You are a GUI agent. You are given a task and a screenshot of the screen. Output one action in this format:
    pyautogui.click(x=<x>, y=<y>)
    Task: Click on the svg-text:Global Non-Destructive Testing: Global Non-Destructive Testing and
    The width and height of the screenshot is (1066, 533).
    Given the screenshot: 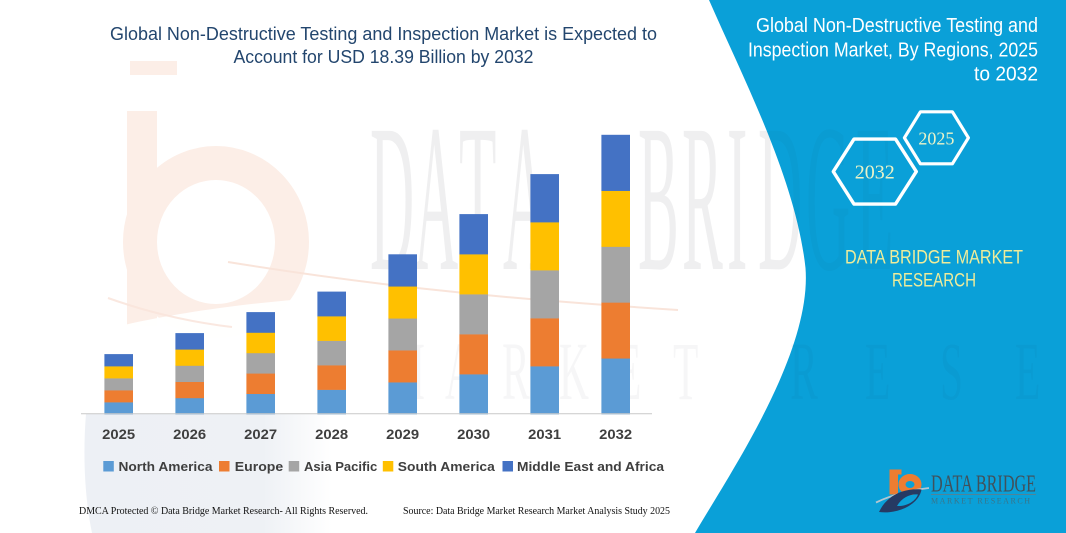 What is the action you would take?
    pyautogui.click(x=897, y=26)
    